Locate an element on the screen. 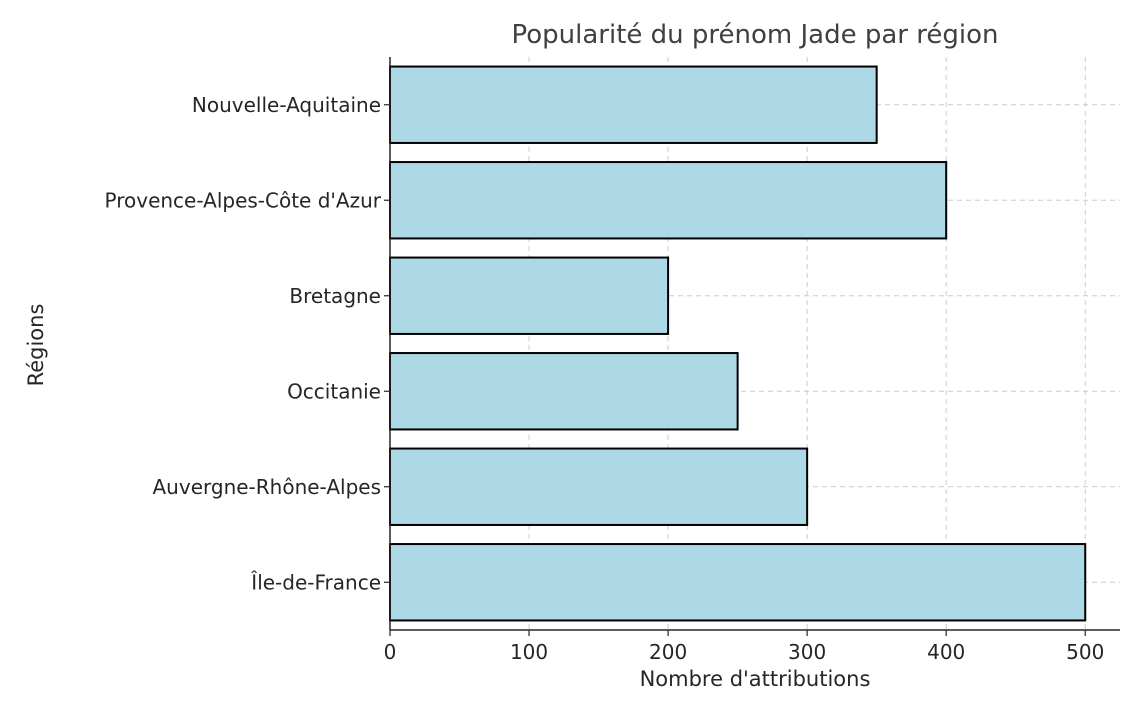 The height and width of the screenshot is (713, 1140). y-tick-label: Nouvelle-Aquitaine is located at coordinates (286, 105).